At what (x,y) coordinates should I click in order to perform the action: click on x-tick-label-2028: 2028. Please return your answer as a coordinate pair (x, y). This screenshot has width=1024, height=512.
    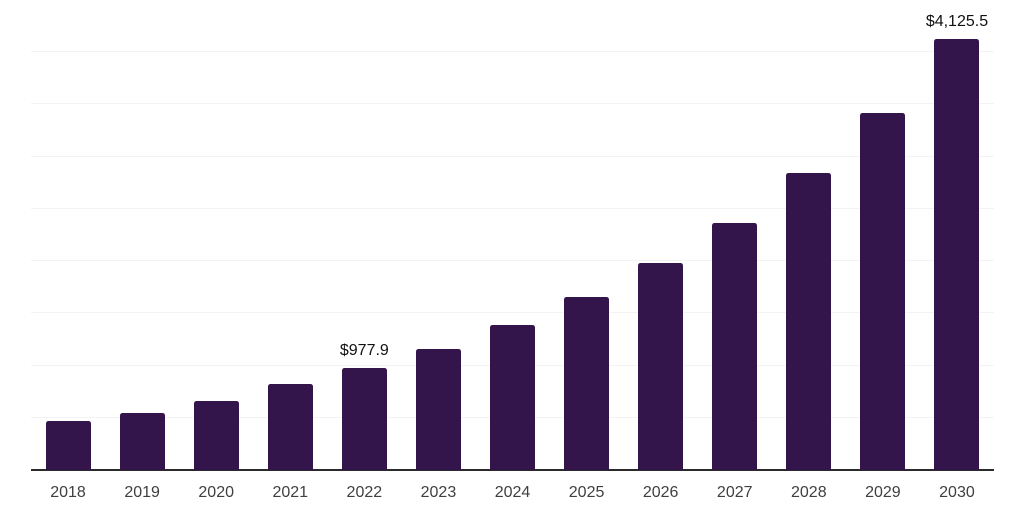
    Looking at the image, I should click on (809, 492).